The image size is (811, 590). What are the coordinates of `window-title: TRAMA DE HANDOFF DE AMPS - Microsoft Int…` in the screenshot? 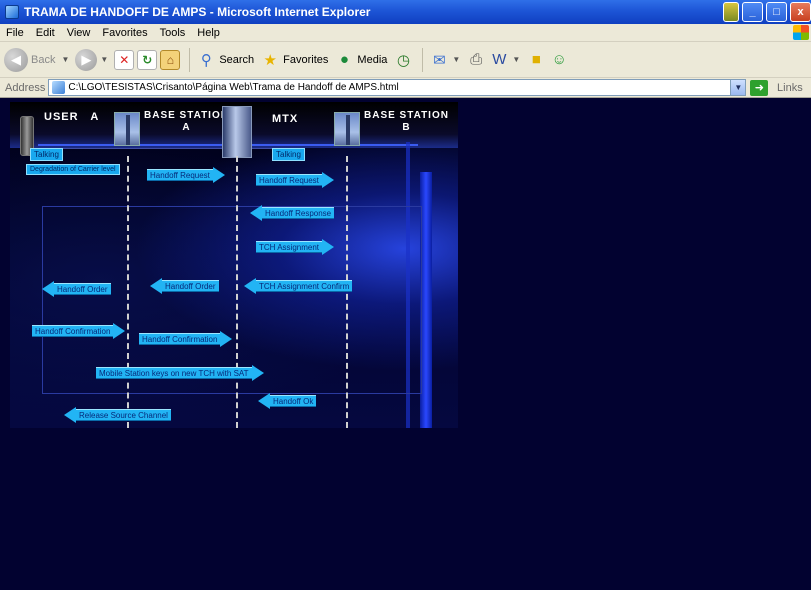 It's located at (197, 12).